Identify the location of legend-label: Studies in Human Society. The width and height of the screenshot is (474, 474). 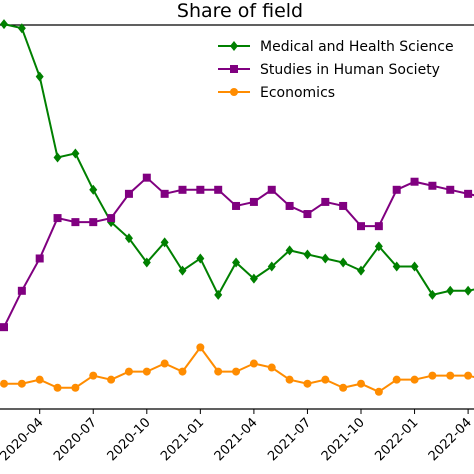
(350, 70).